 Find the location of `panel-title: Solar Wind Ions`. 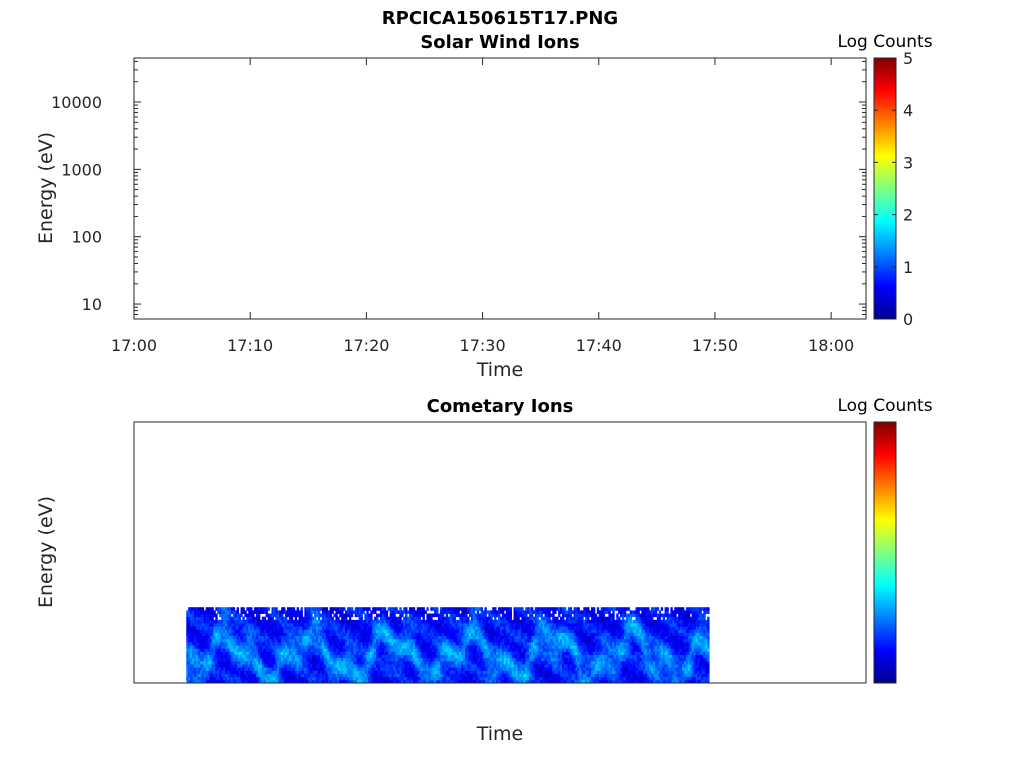

panel-title: Solar Wind Ions is located at coordinates (499, 42).